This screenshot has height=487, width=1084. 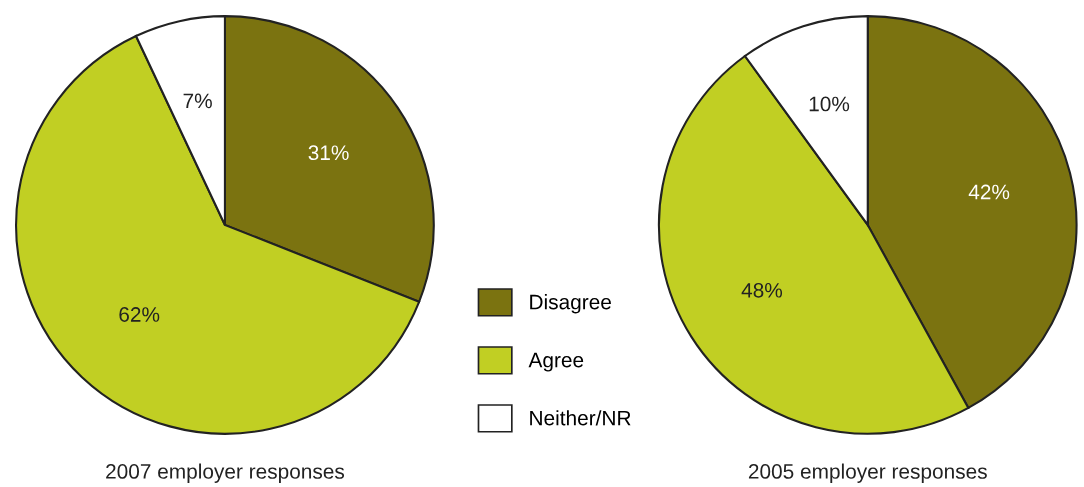 I want to click on legend-label: Agree, so click(x=556, y=362).